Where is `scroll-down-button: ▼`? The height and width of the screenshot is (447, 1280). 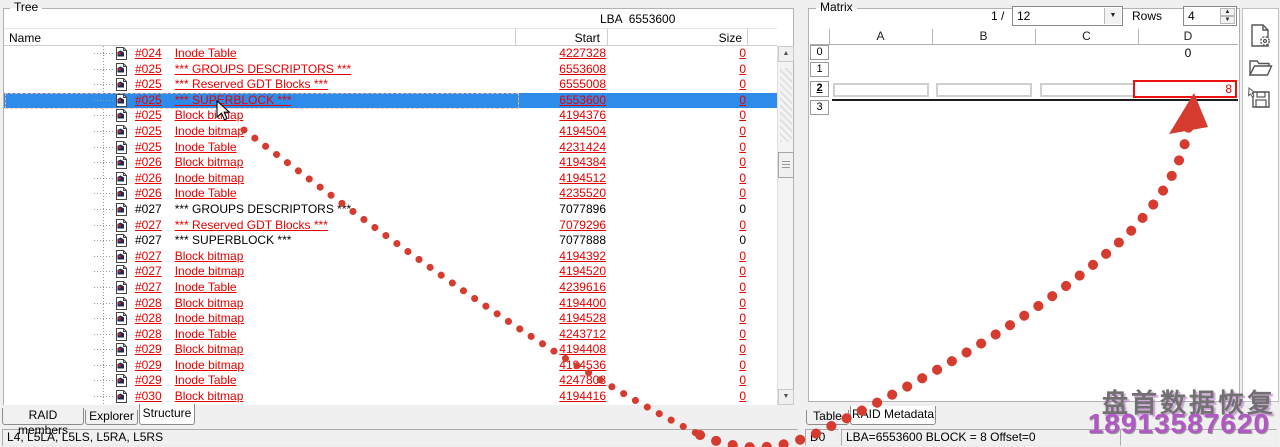
scroll-down-button: ▼ is located at coordinates (786, 397).